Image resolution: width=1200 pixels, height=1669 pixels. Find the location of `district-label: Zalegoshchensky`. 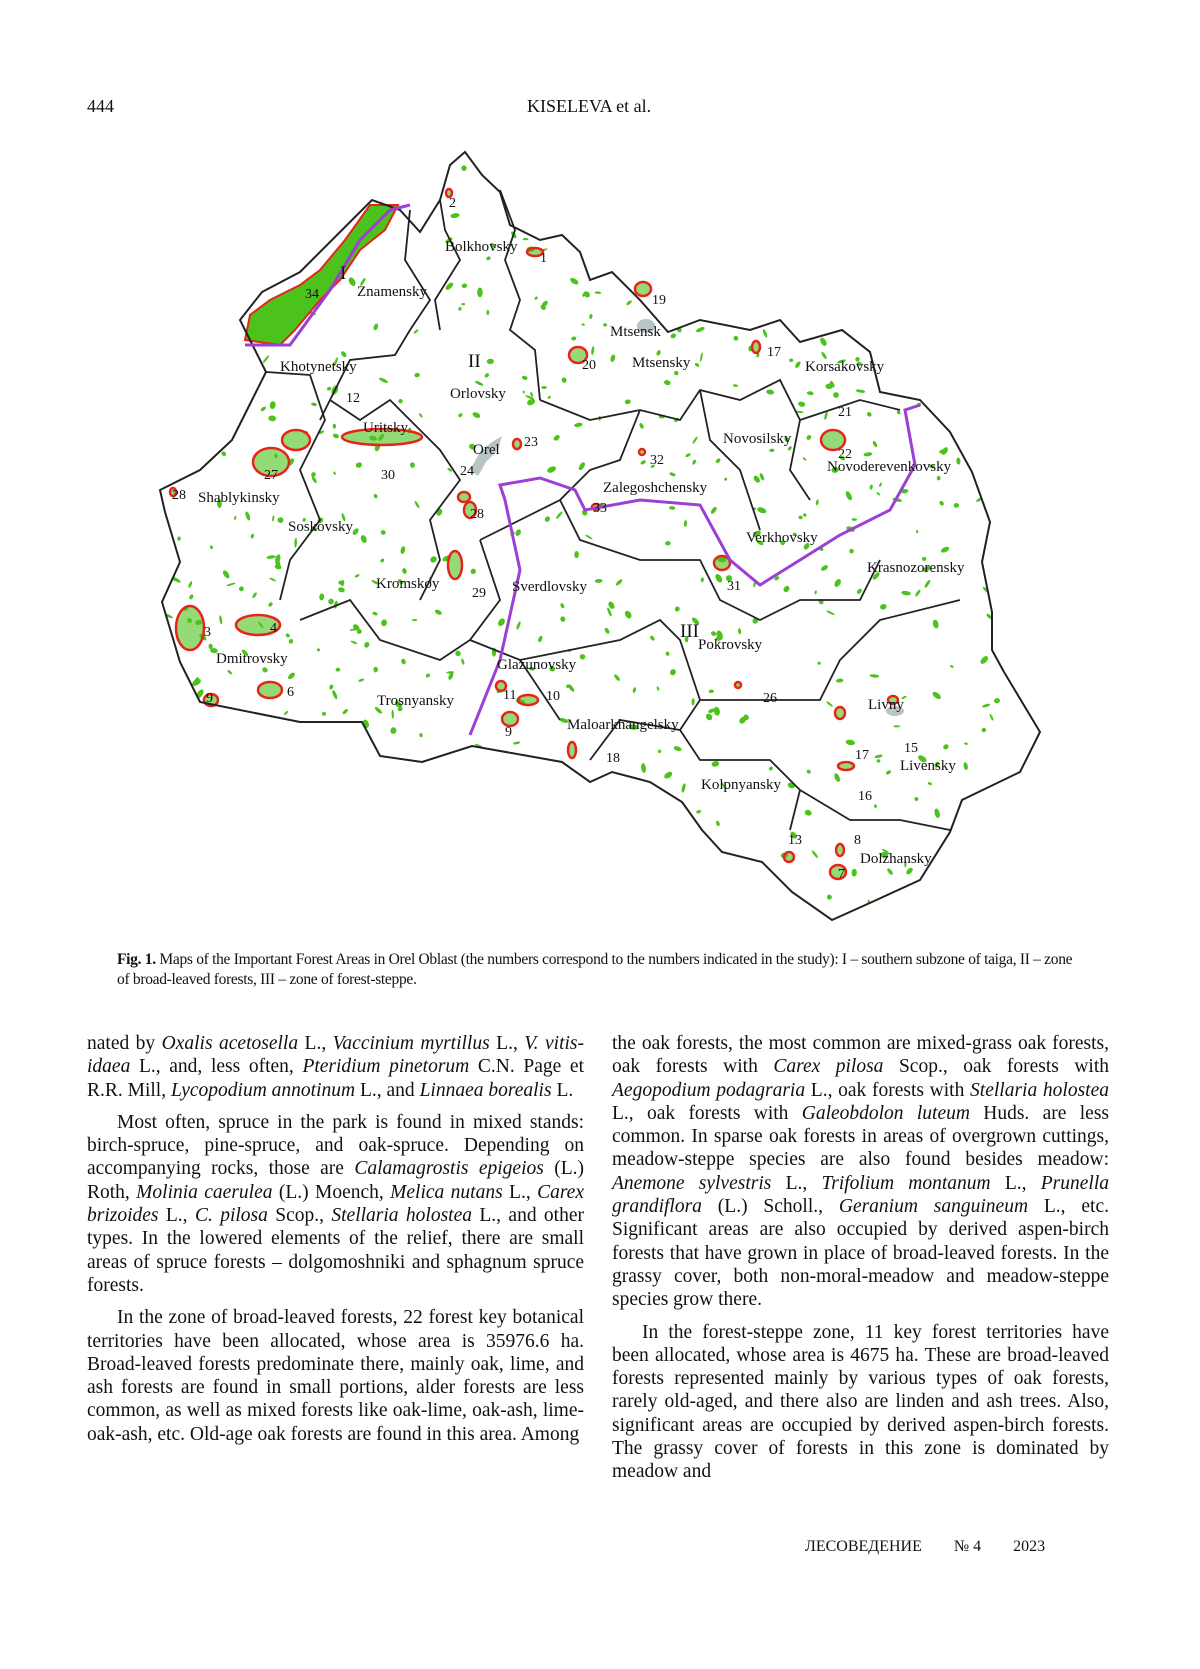

district-label: Zalegoshchensky is located at coordinates (655, 488).